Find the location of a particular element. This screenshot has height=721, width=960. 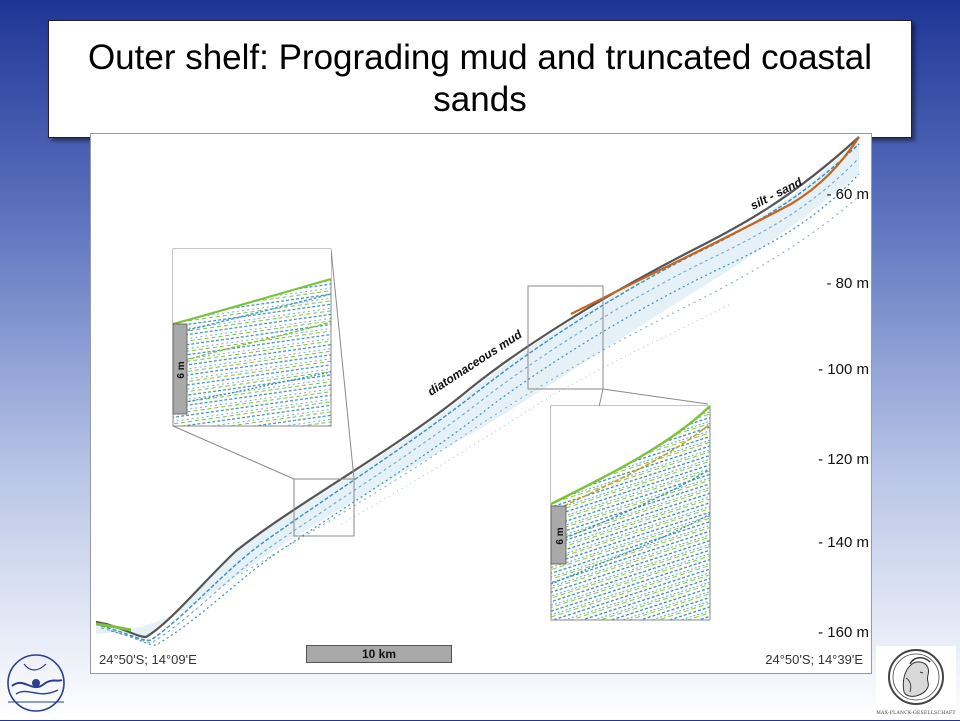

institute-logo-left is located at coordinates (36, 683).